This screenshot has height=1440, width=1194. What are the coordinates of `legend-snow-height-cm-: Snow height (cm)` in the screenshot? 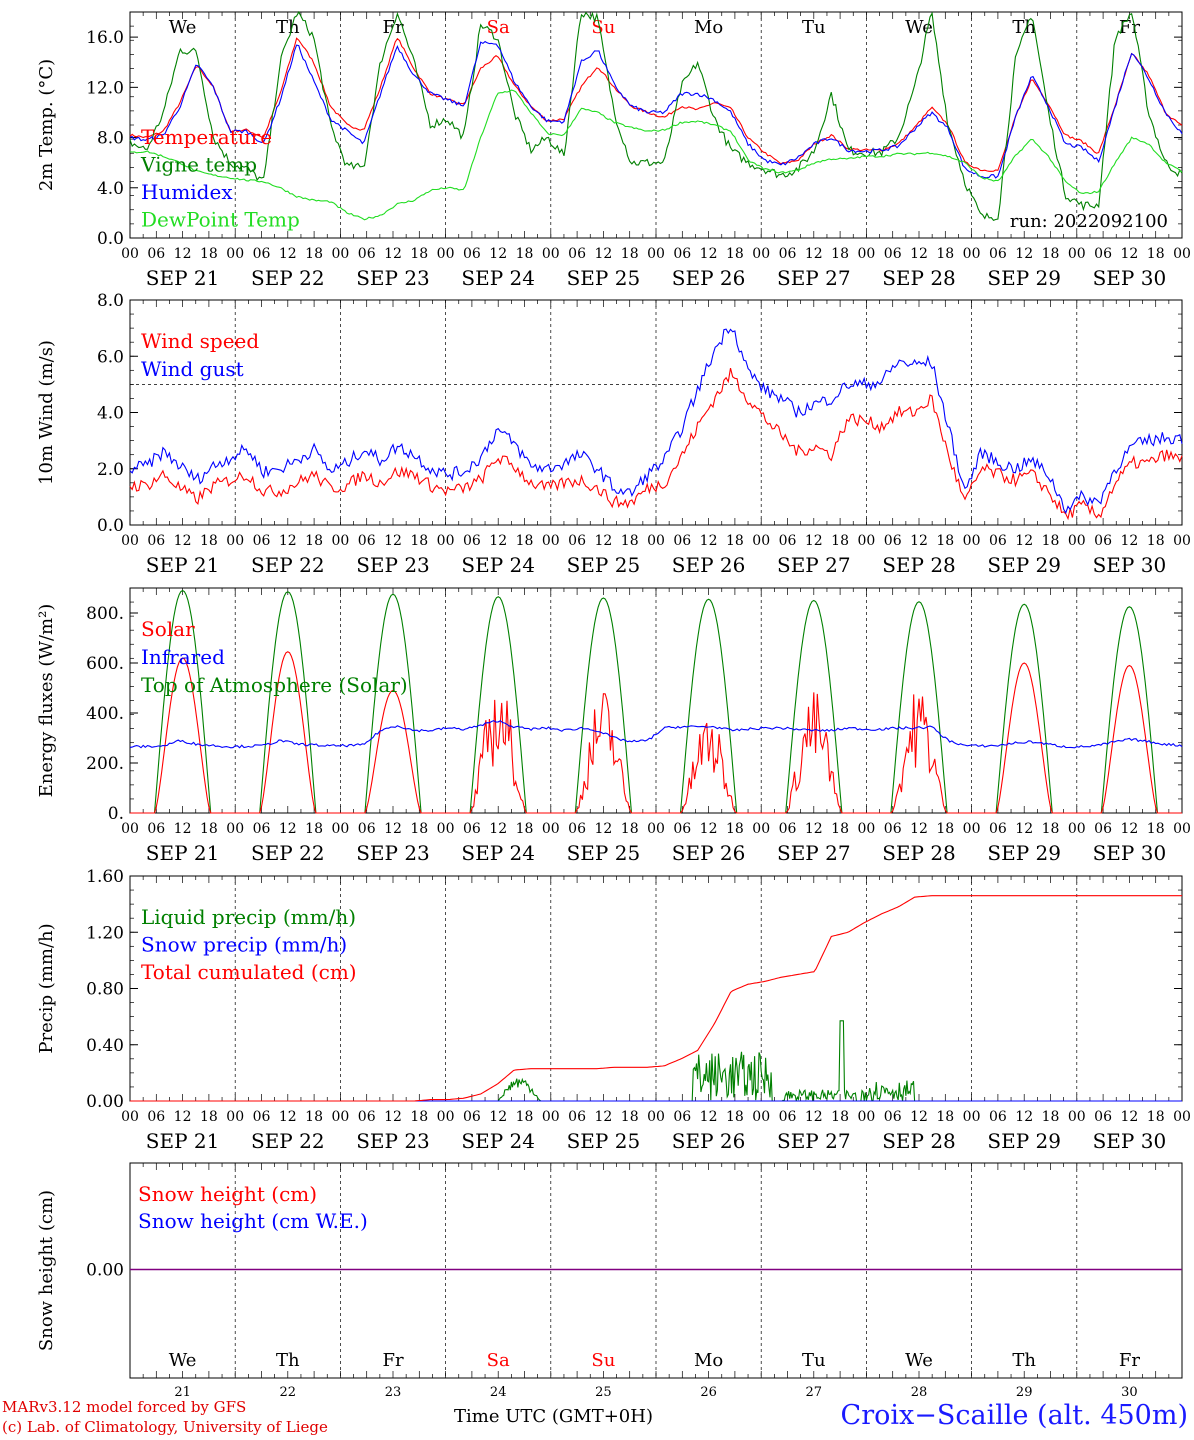 It's located at (227, 1194).